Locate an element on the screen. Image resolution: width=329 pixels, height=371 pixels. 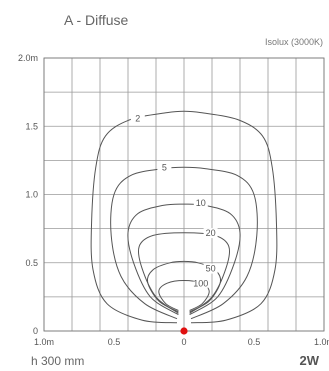
y-tick-label: 0 is located at coordinates (35, 331).